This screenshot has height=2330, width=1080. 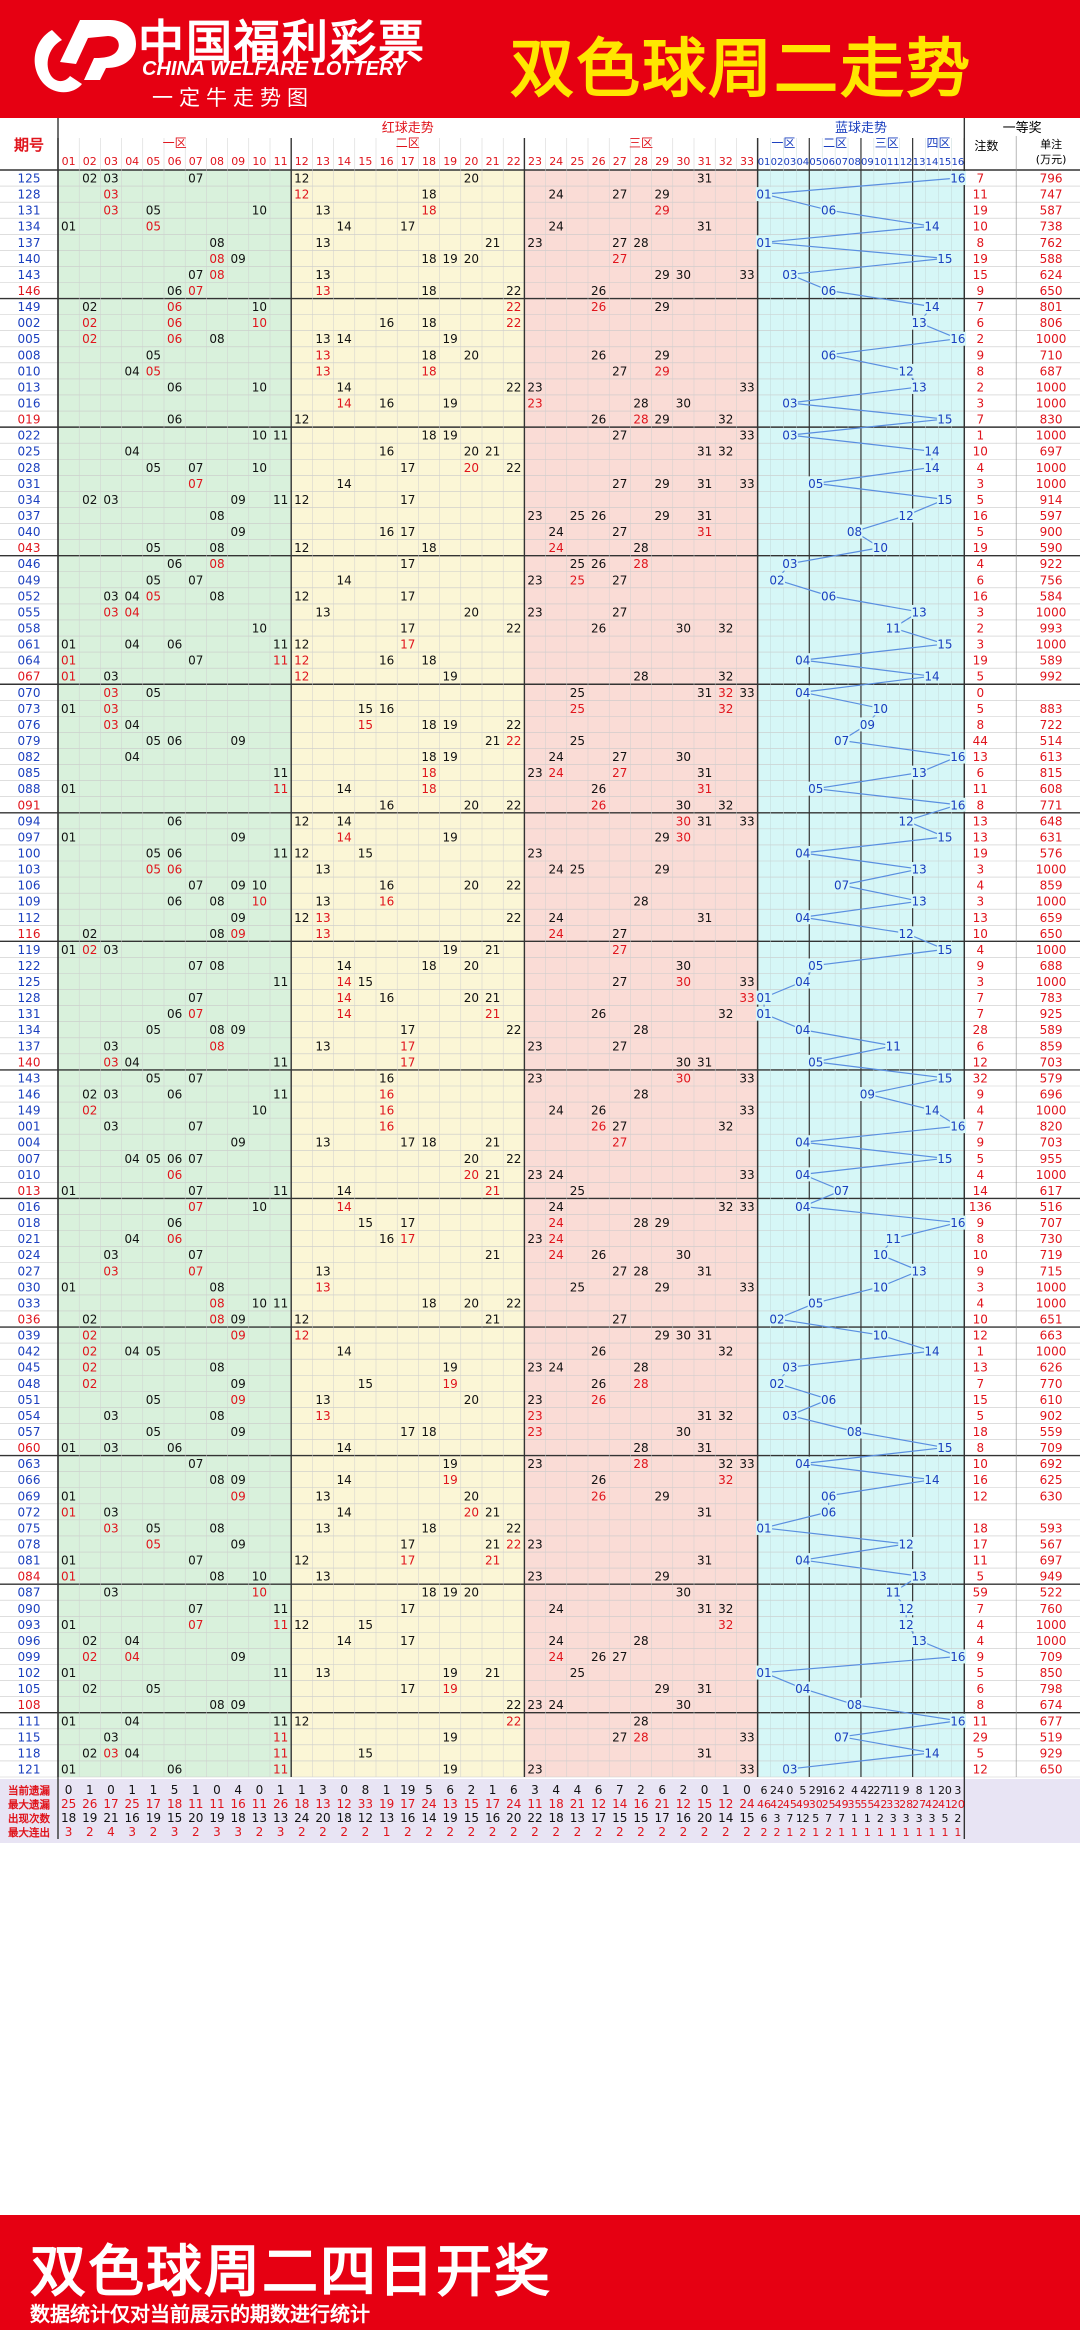 I want to click on prize-amount: 762, so click(x=1051, y=243).